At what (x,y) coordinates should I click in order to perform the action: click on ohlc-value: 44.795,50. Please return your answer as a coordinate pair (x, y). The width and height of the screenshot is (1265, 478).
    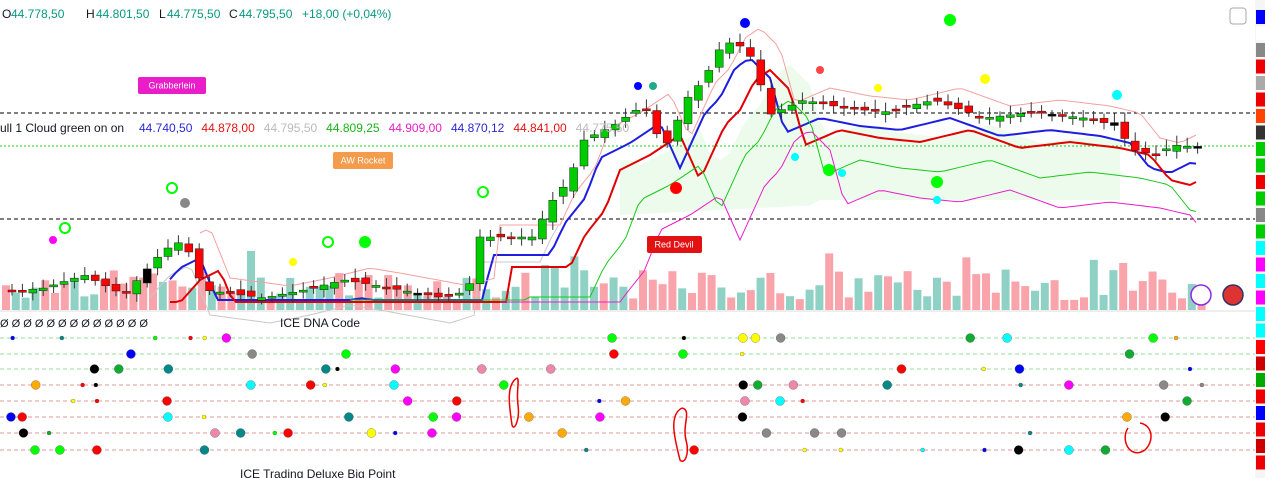
    Looking at the image, I should click on (266, 14).